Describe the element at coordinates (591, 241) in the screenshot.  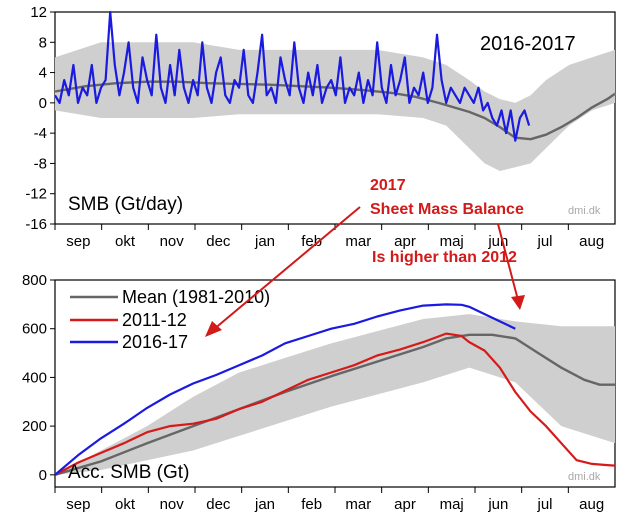
I see `top-month-label: aug` at that location.